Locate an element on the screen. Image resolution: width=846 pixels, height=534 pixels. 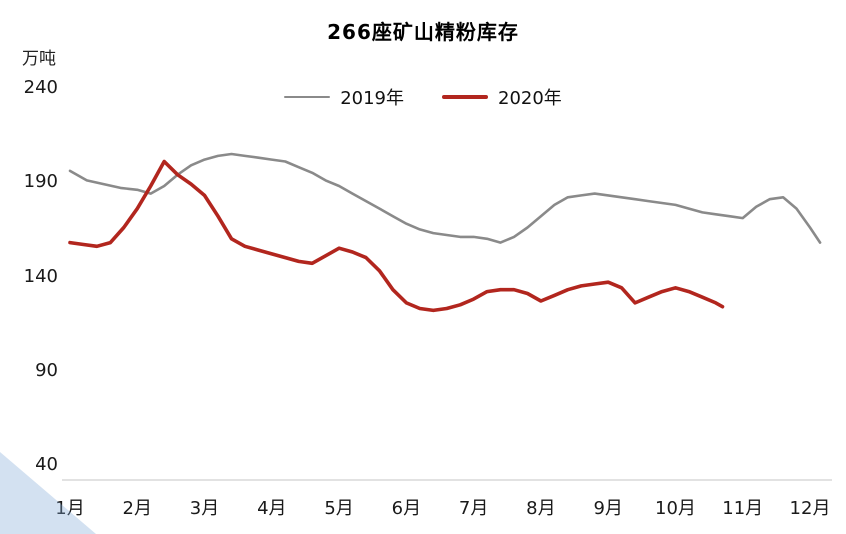
y-tick-label: 90 is located at coordinates (46, 370).